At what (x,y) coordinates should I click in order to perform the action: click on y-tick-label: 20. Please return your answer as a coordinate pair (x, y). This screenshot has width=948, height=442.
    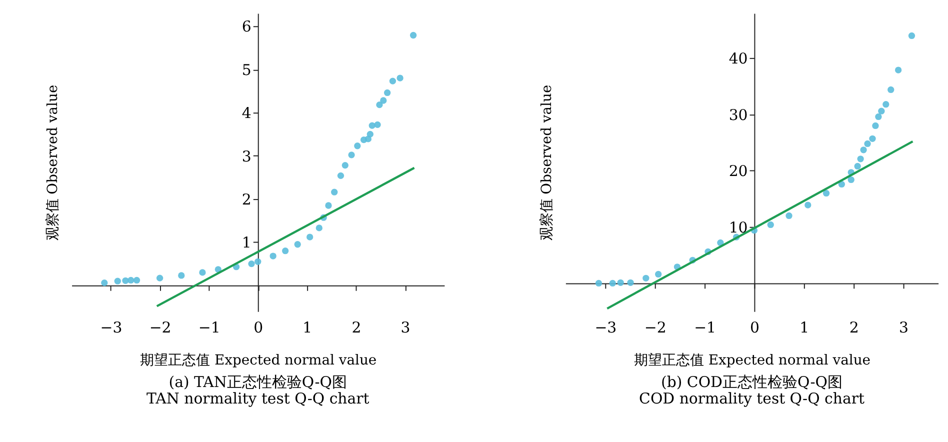
    Looking at the image, I should click on (738, 171).